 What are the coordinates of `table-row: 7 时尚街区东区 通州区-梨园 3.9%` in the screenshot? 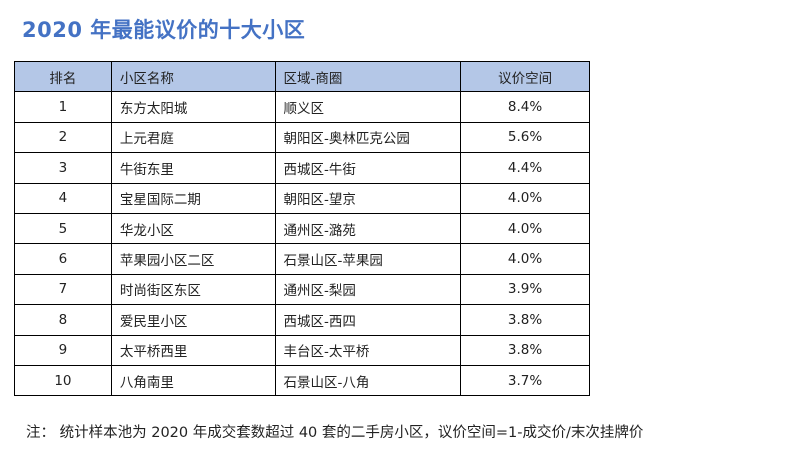 It's located at (302, 289).